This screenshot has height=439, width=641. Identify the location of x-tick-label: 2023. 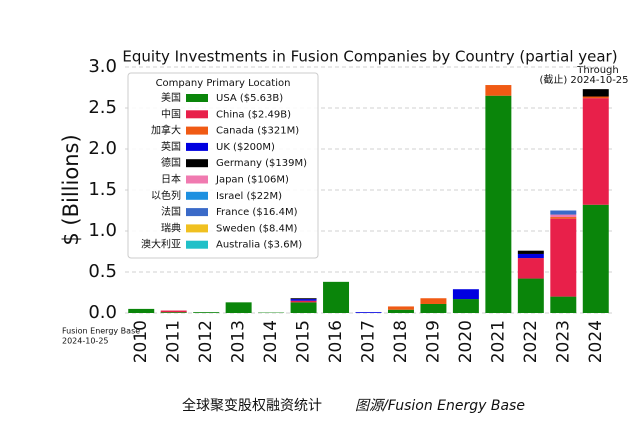
(563, 341).